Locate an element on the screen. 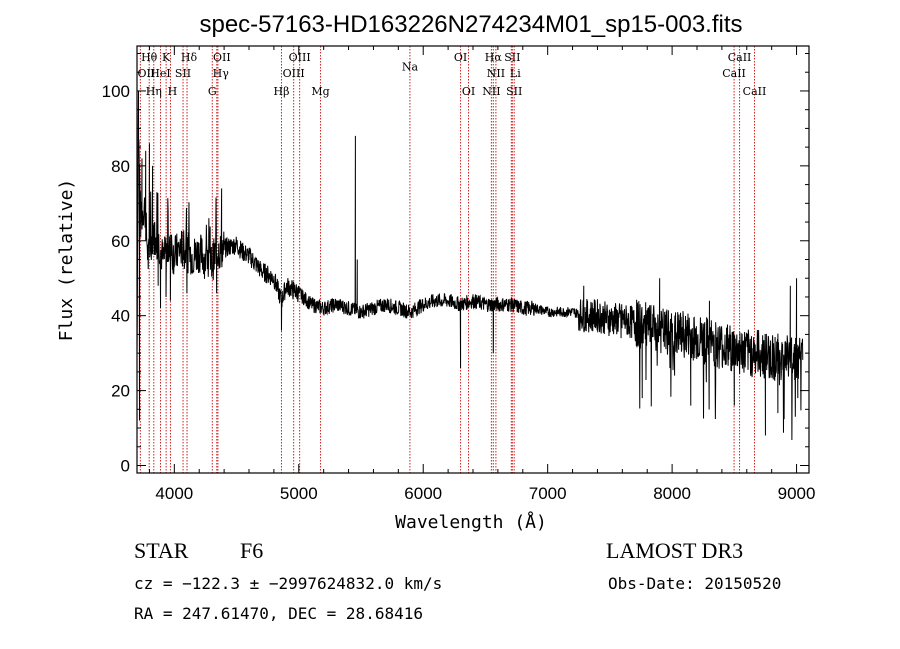 Image resolution: width=900 pixels, height=649 pixels. y-axis-label: Flux (relative) is located at coordinates (66, 260).